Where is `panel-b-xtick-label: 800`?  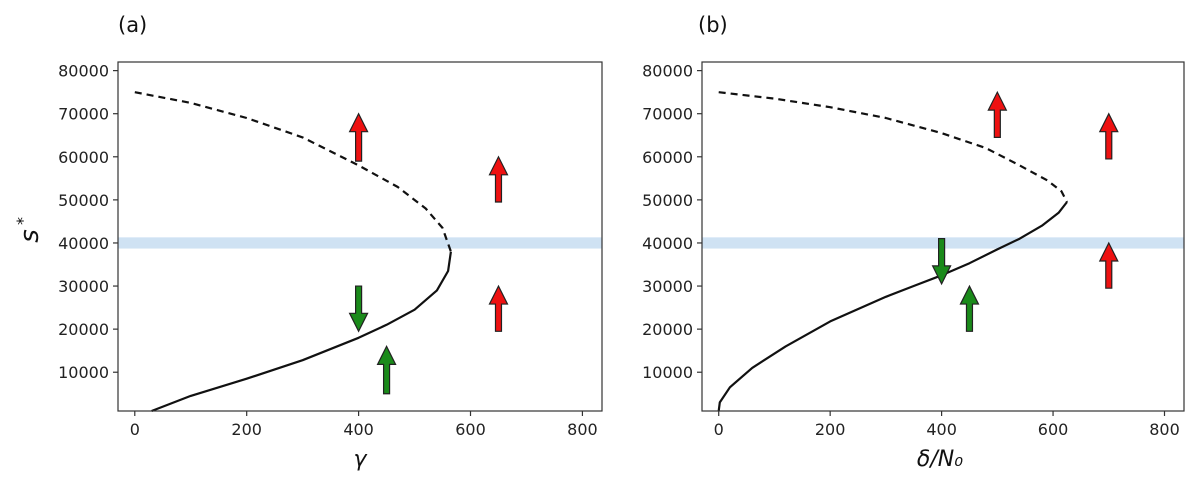 panel-b-xtick-label: 800 is located at coordinates (1164, 429).